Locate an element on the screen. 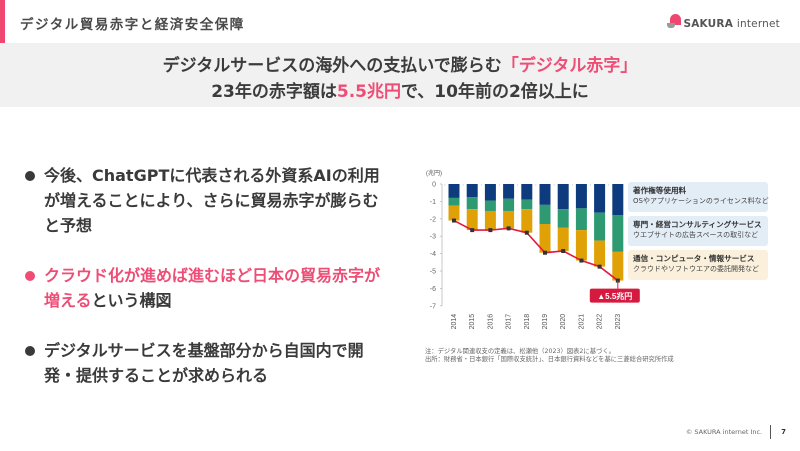 This screenshot has width=800, height=451. bullet-item: デジタルサービスを基盤部分から自国内で開発・提供することが求められる is located at coordinates (204, 363).